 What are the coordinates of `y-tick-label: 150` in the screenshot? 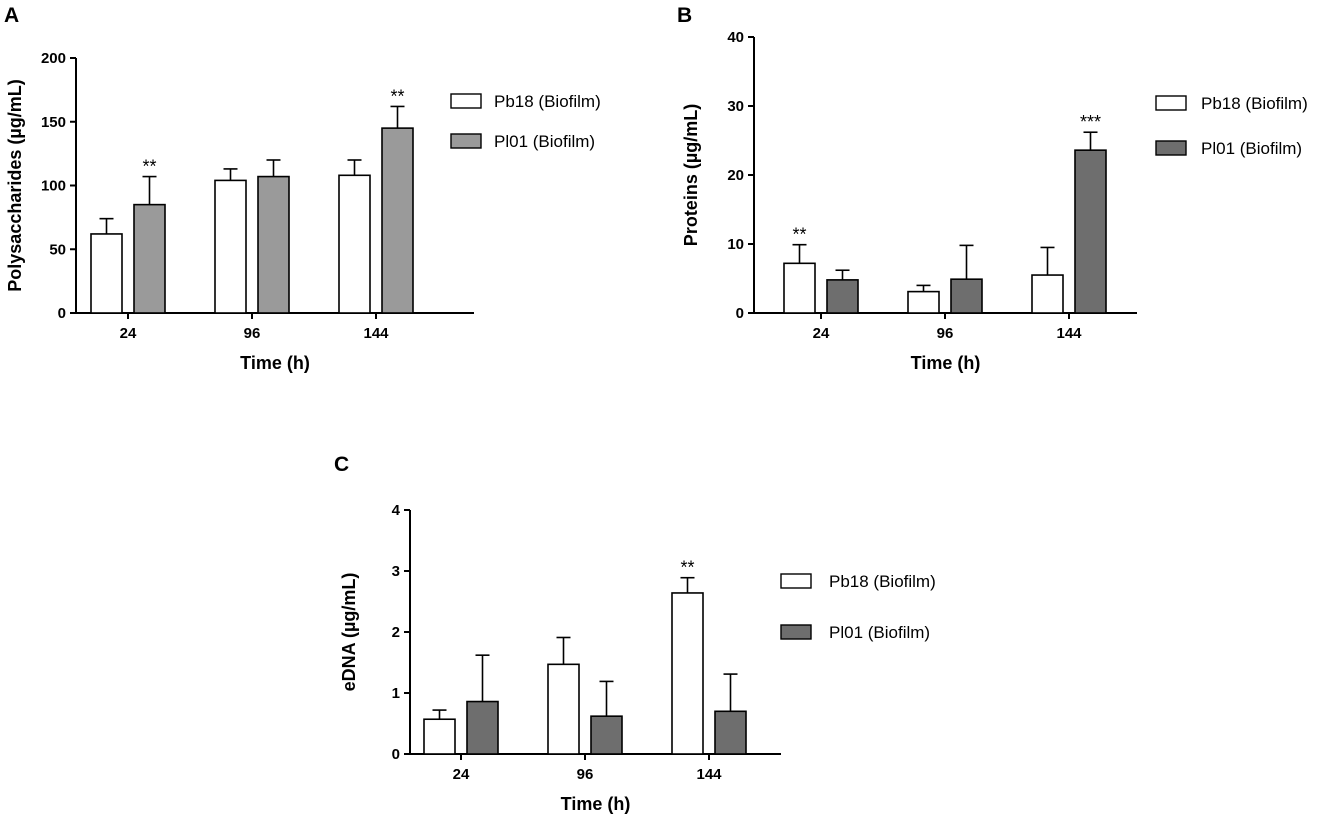 It's located at (53, 122).